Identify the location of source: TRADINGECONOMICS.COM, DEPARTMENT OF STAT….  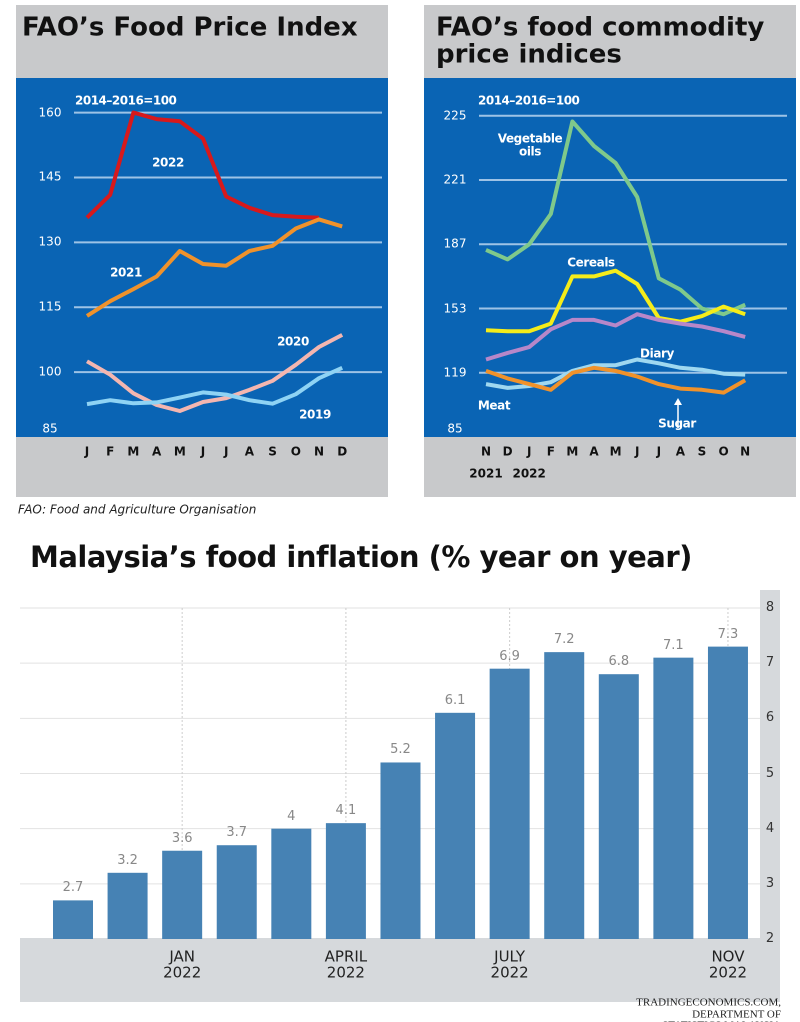
(708, 1009).